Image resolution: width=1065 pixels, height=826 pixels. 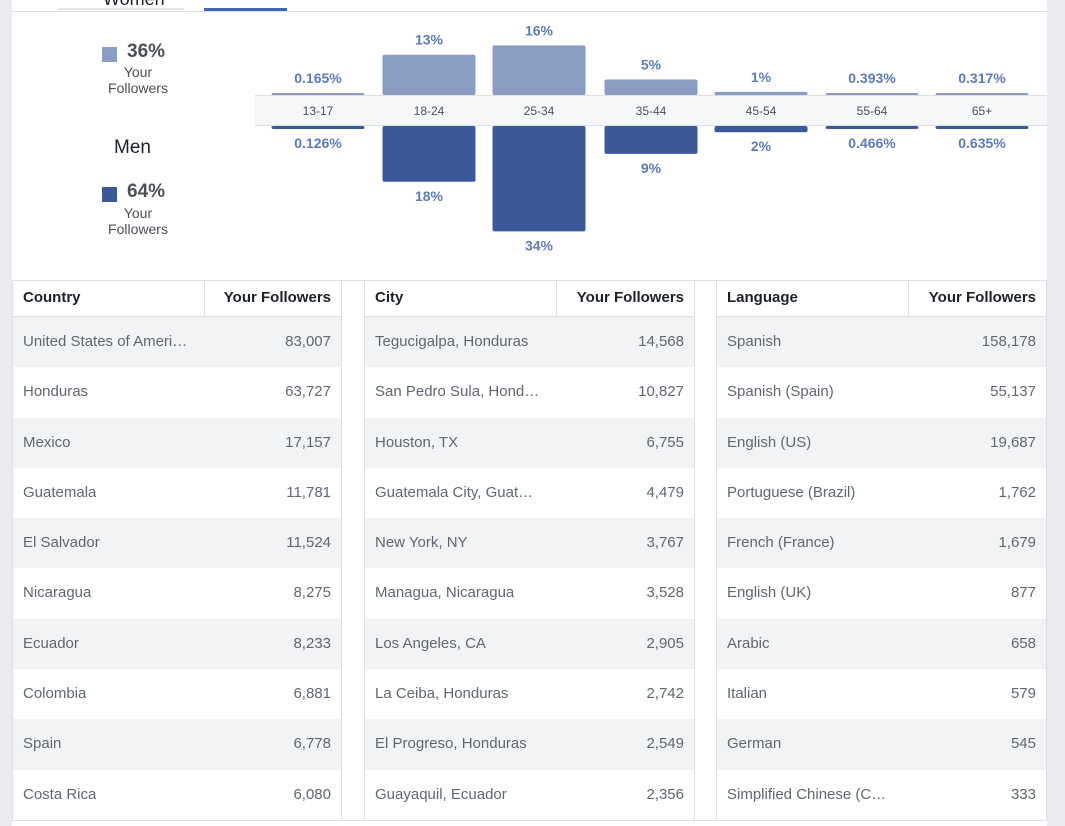 What do you see at coordinates (661, 341) in the screenshot?
I see `row-follower-count: 14,568` at bounding box center [661, 341].